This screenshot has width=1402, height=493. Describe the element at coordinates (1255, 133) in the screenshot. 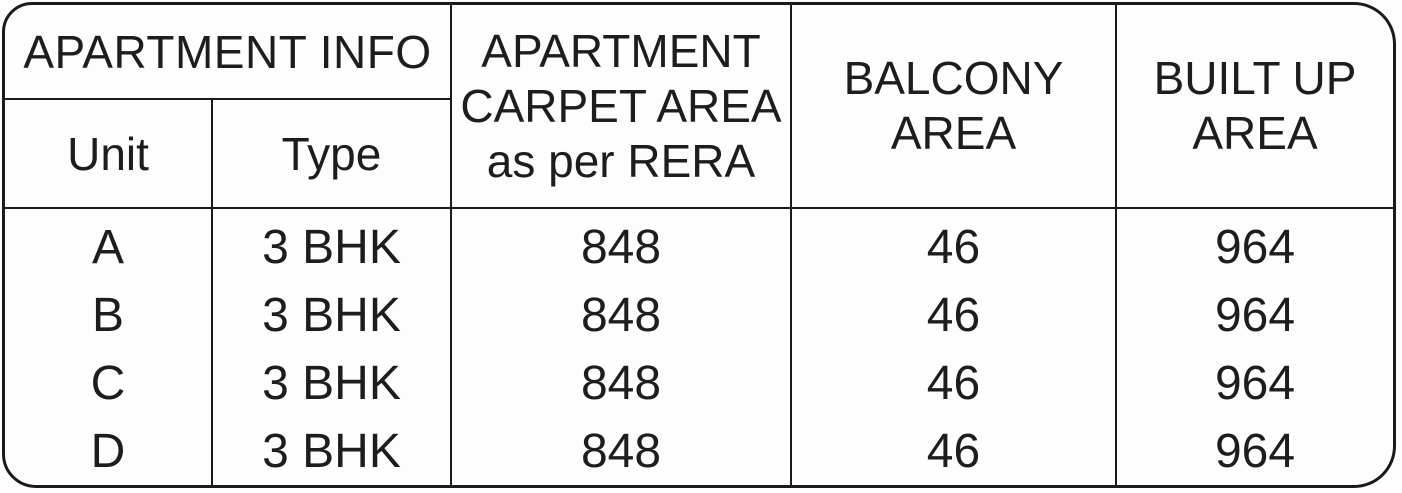

I see `built-up-area-header-line2: AREA` at that location.